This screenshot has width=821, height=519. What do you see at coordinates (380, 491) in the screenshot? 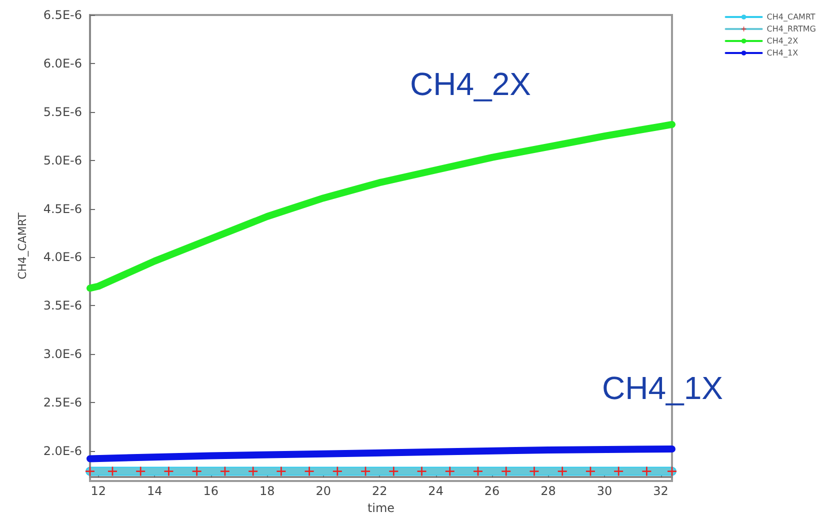
I see `x-tick-label: 22` at bounding box center [380, 491].